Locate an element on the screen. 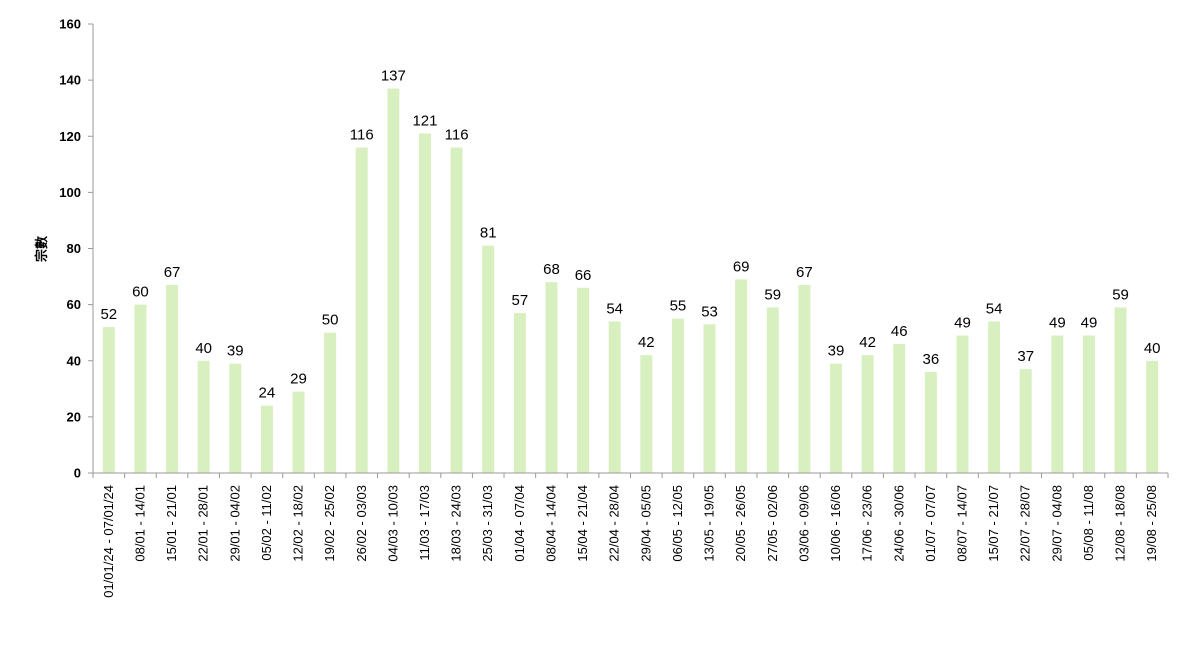 This screenshot has width=1200, height=646. x-tick-label: 12/08 - 18/08 is located at coordinates (1120, 523).